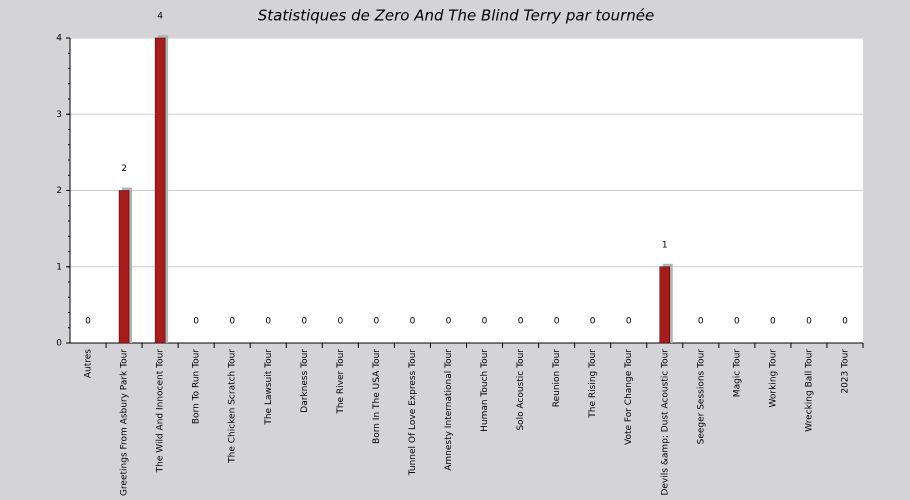 Image resolution: width=910 pixels, height=500 pixels. Describe the element at coordinates (629, 397) in the screenshot. I see `x-tick-label: Vote For Change Tour` at that location.